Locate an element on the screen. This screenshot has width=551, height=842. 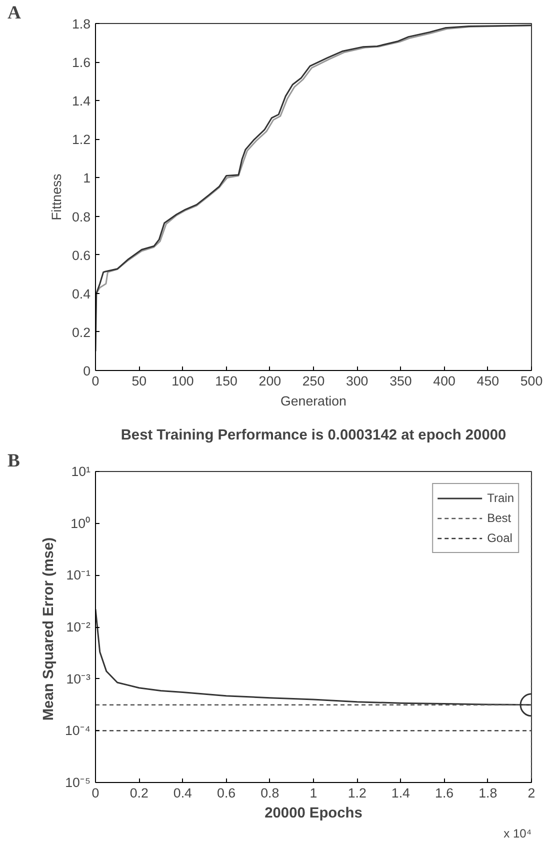
x-tick-label: 450 is located at coordinates (488, 381).